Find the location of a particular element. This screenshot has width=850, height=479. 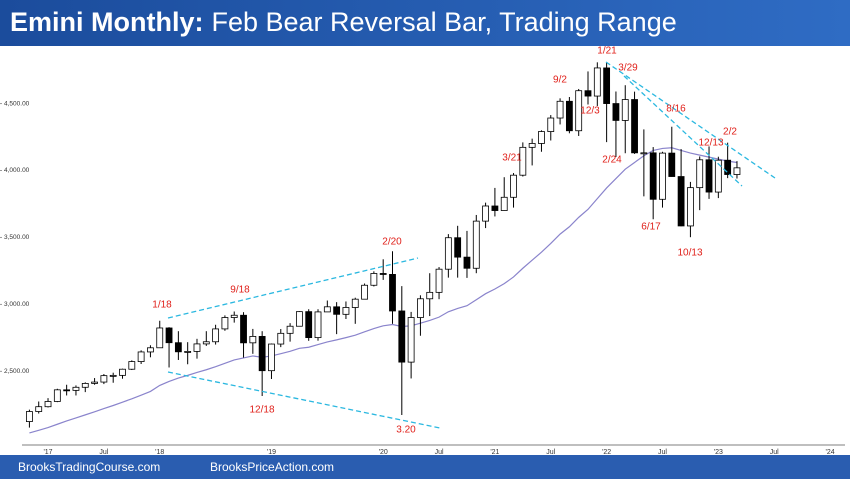

annotation: 6/17 is located at coordinates (651, 227).